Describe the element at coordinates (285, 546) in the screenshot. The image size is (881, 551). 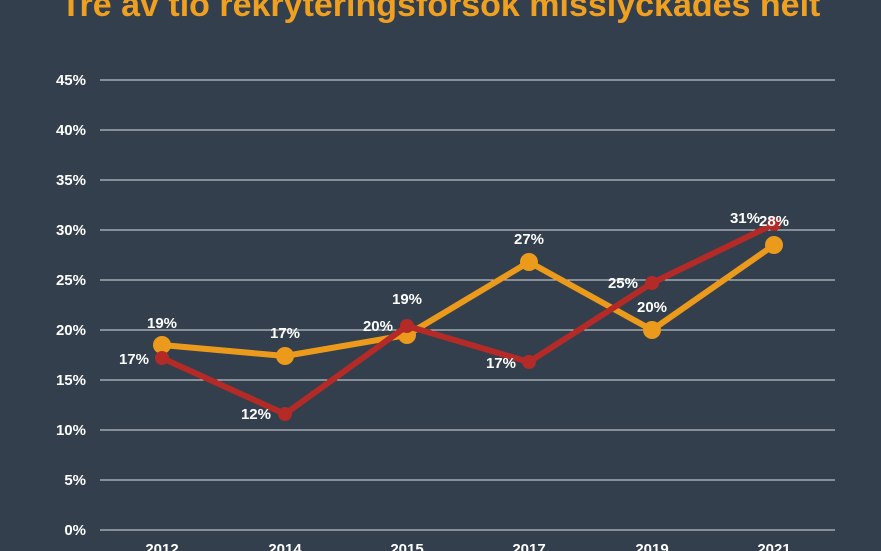
I see `x-tick-label: 2014` at that location.